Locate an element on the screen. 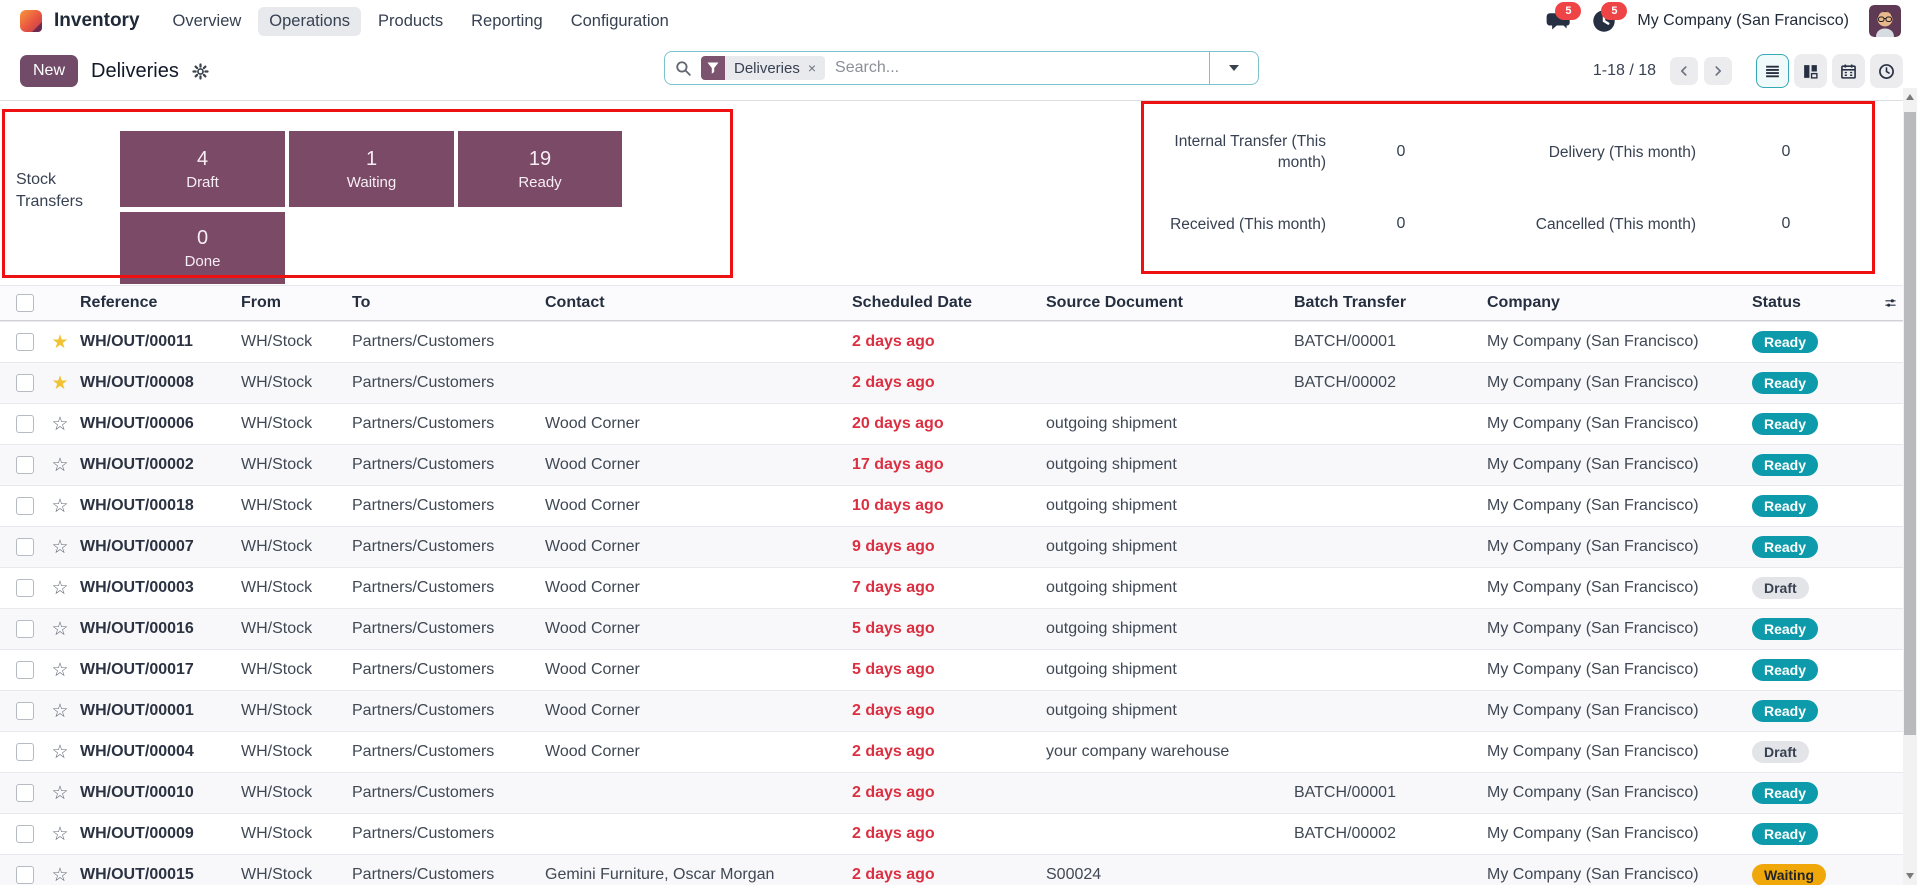  optional-columns-icon is located at coordinates (1893, 303).